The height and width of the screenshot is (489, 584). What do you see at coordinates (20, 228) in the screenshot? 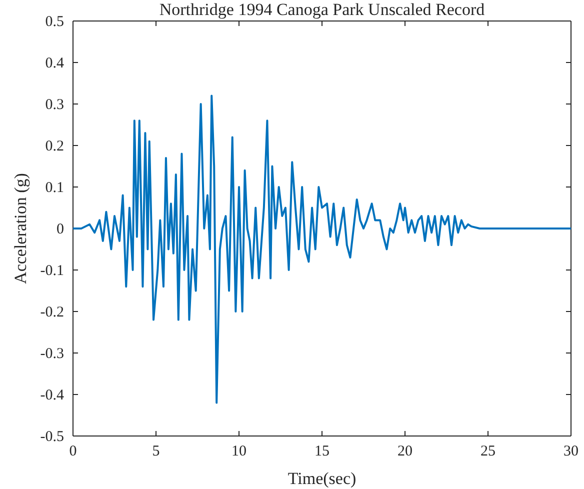
I see `y-axis-title: Acceleration (g)` at bounding box center [20, 228].